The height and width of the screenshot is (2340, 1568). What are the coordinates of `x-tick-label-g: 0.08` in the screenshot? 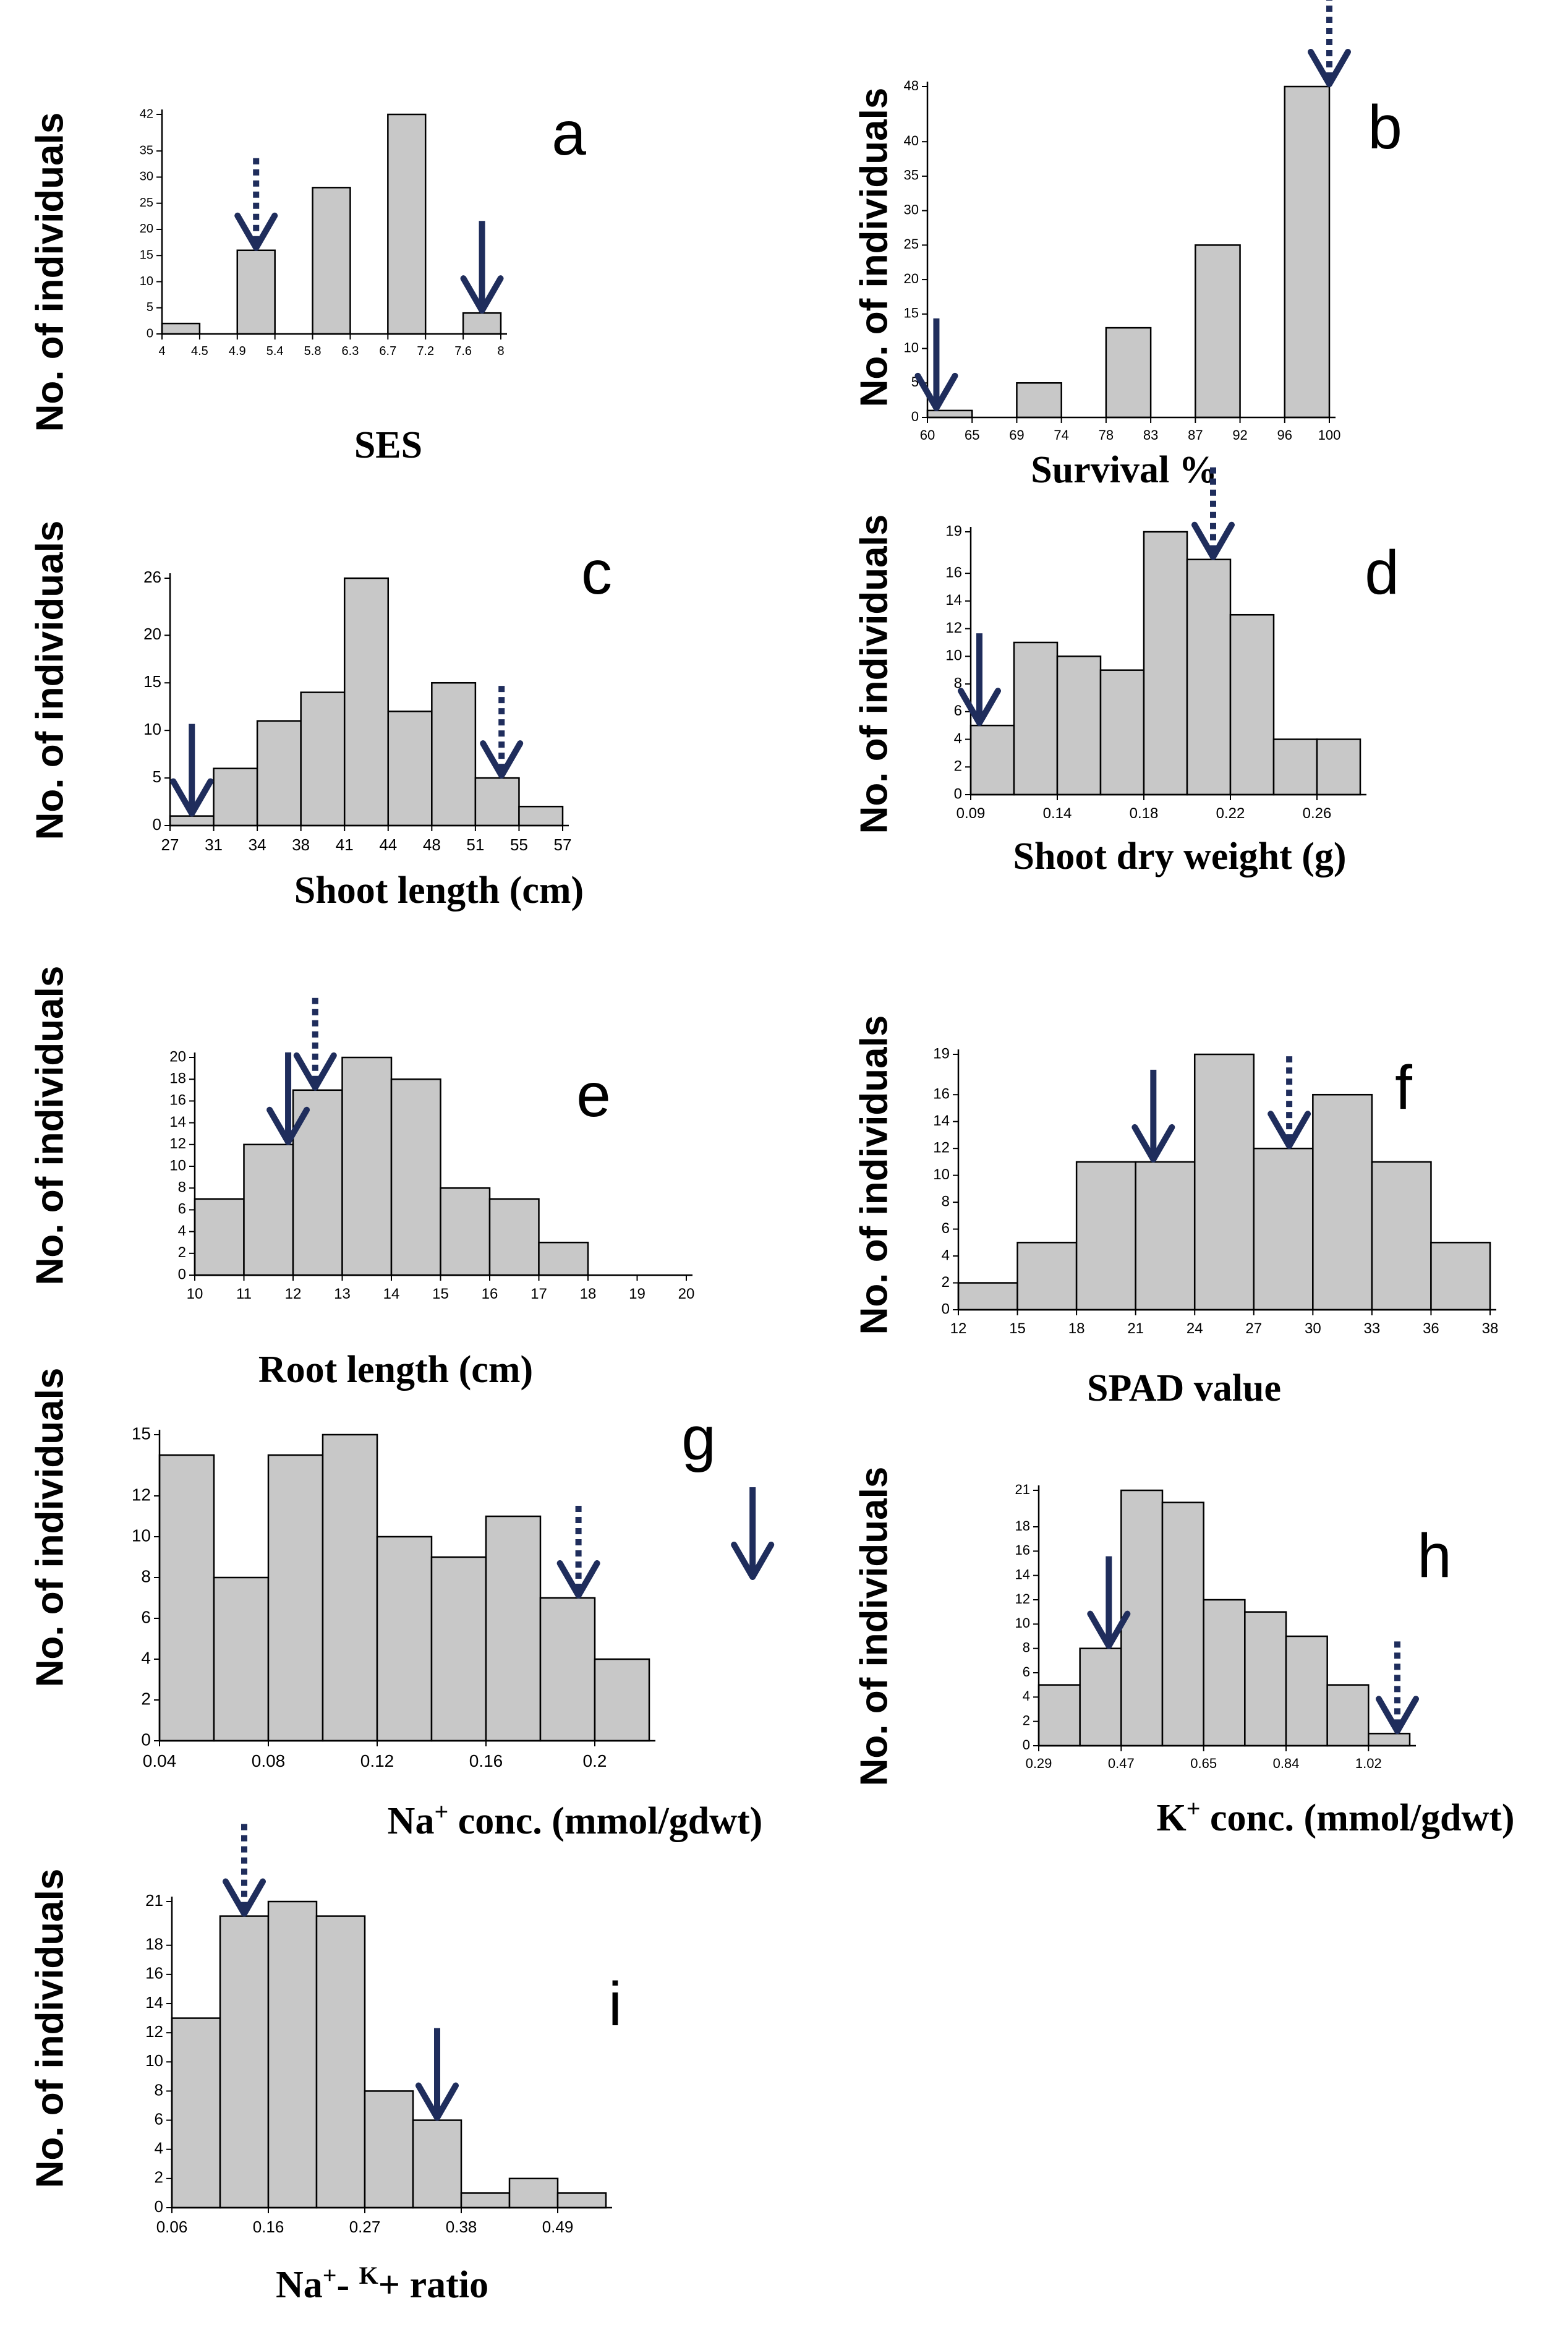 It's located at (269, 1761).